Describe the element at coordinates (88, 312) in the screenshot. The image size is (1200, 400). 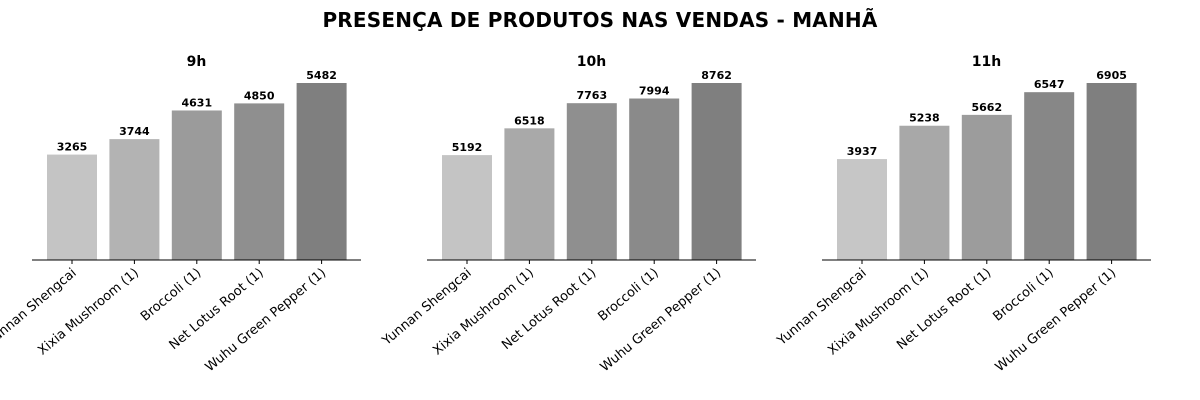
I see `x-tick-label-0-1: Xixia Mushroom (1)` at that location.